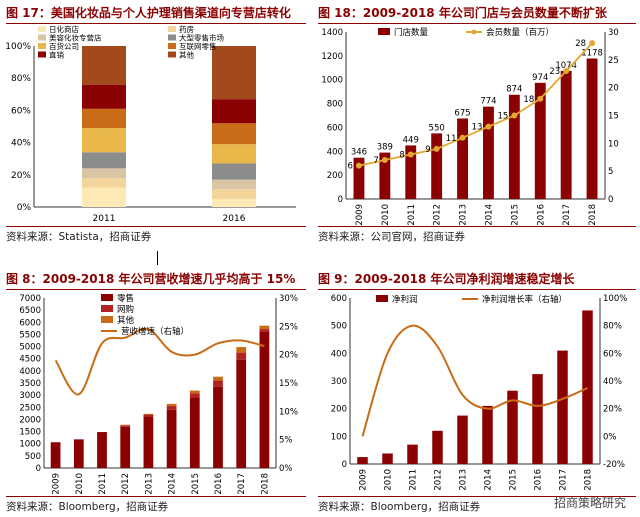 The height and width of the screenshot is (517, 640). What do you see at coordinates (30, 445) in the screenshot?
I see `left-tick-label: 1000` at bounding box center [30, 445].